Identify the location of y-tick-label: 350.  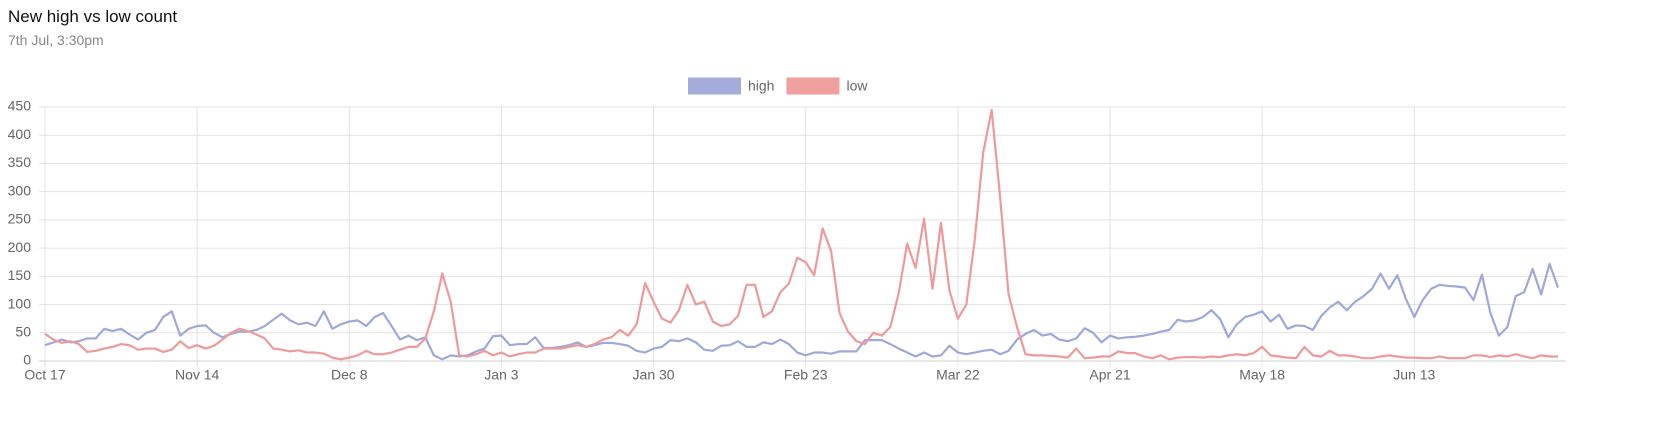
(20, 162).